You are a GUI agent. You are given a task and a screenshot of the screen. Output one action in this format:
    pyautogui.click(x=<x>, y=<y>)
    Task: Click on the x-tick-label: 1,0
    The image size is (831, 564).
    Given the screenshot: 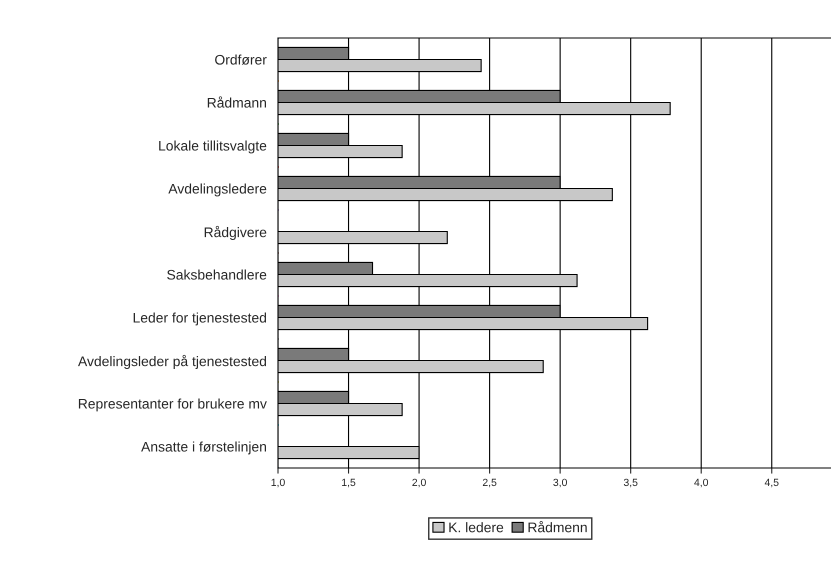 What is the action you would take?
    pyautogui.click(x=278, y=483)
    